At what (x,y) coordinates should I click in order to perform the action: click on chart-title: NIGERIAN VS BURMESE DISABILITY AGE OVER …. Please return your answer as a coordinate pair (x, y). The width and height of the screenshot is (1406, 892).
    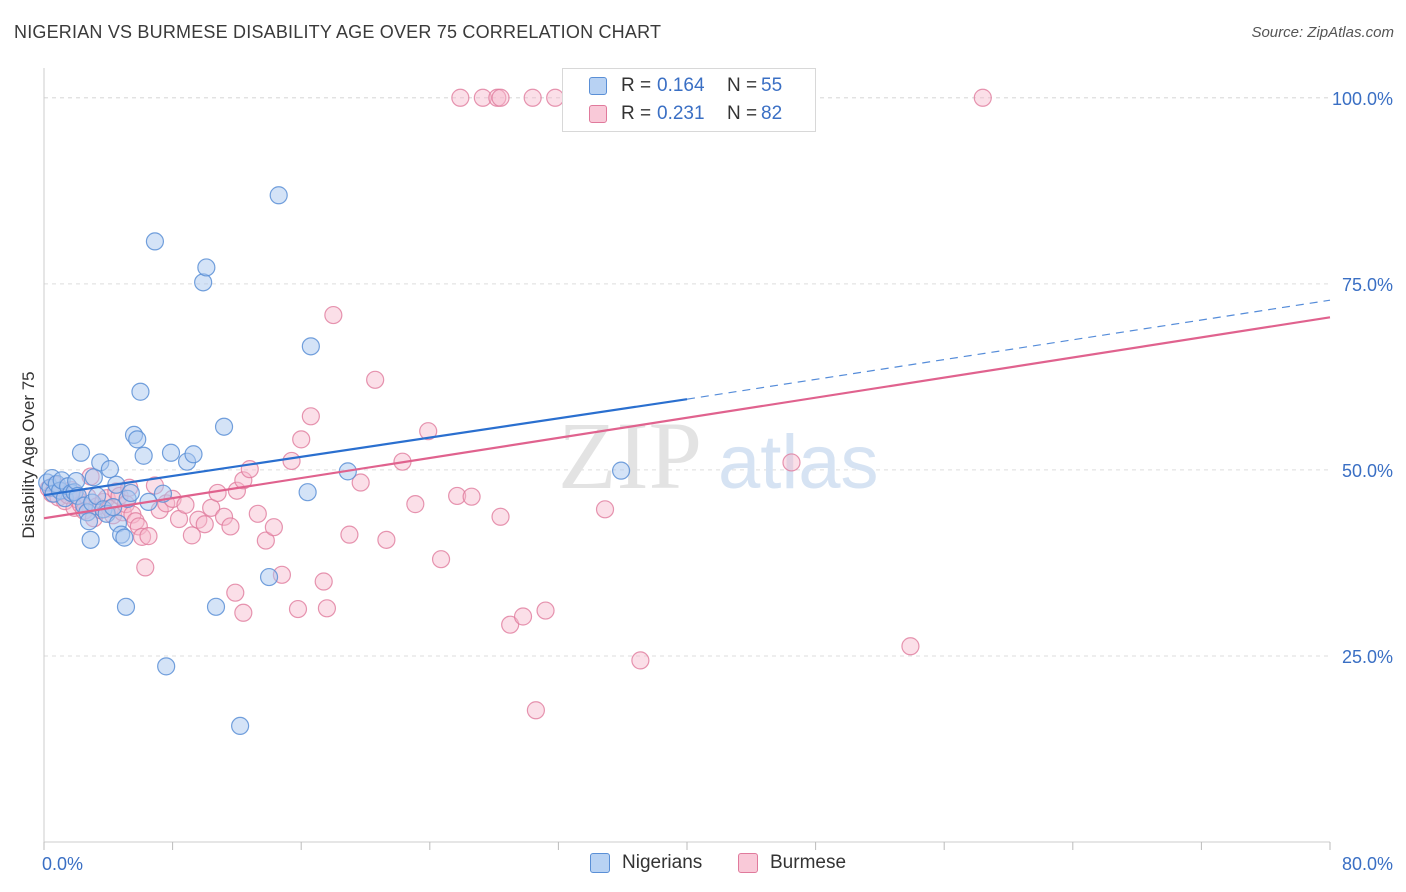
    Looking at the image, I should click on (338, 32).